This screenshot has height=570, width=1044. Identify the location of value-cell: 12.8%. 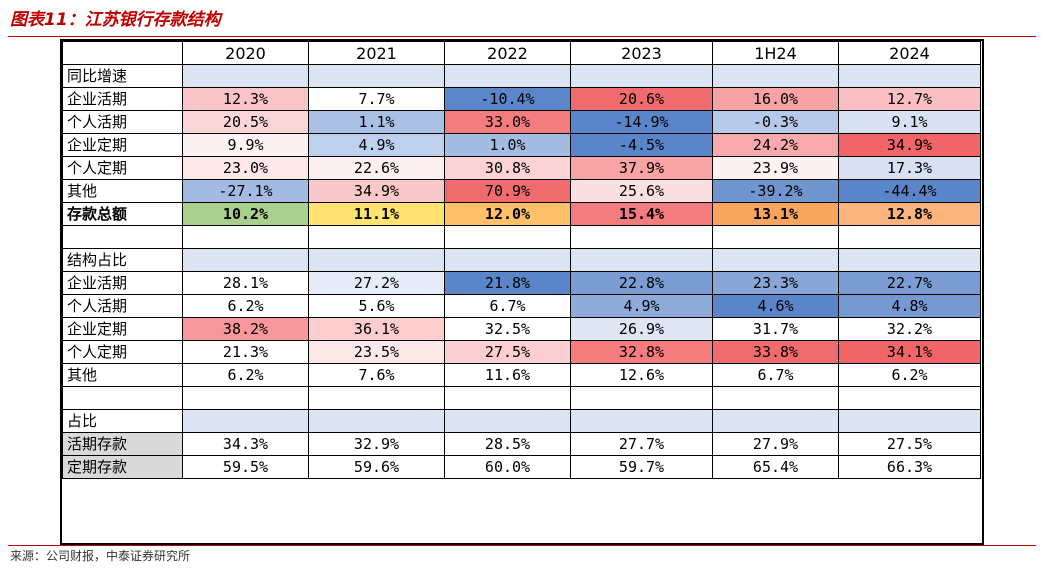
(909, 214).